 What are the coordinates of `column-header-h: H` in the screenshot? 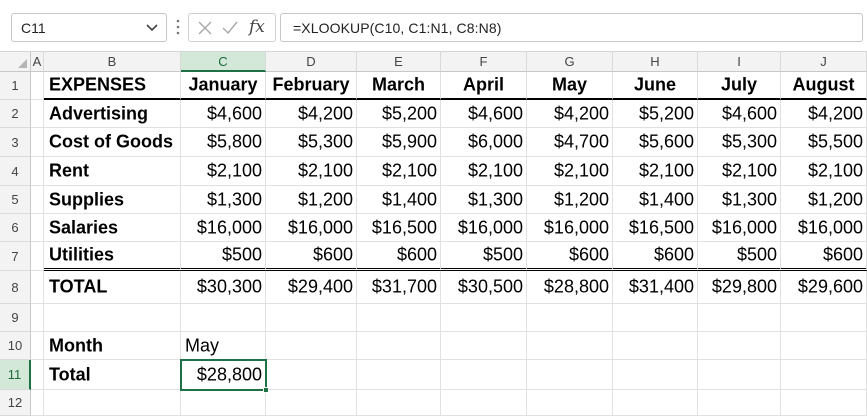 It's located at (655, 62).